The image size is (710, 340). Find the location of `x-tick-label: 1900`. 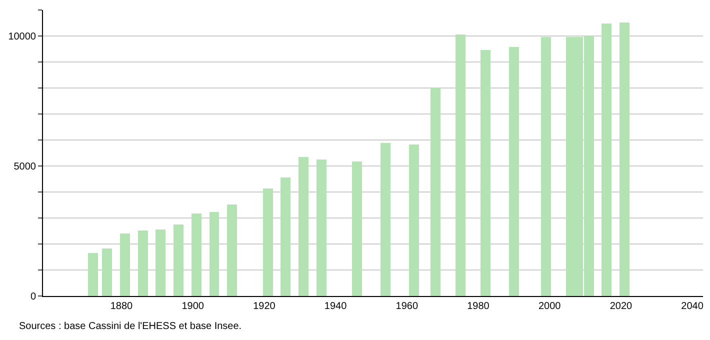

x-tick-label: 1900 is located at coordinates (193, 306).